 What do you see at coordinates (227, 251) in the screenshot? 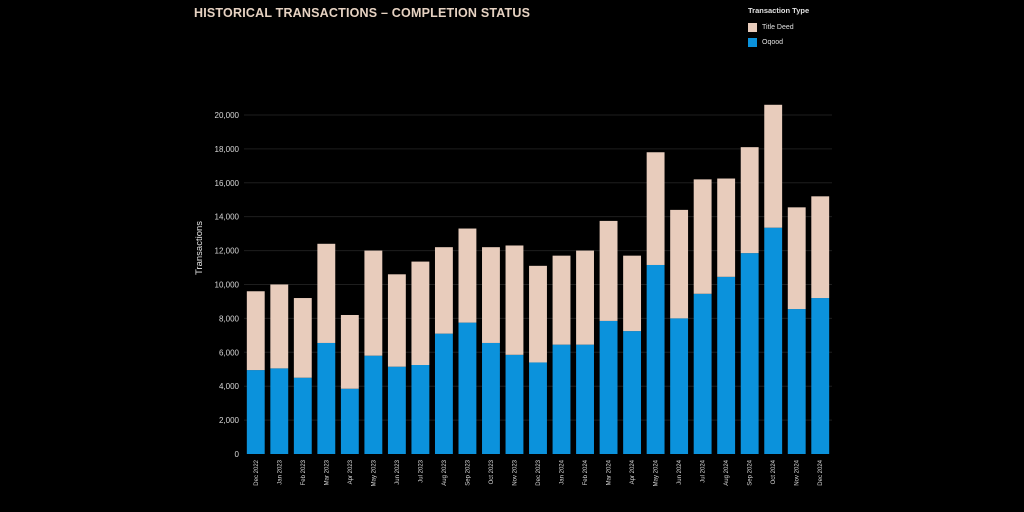
I see `y-tick-label: 12,000` at bounding box center [227, 251].